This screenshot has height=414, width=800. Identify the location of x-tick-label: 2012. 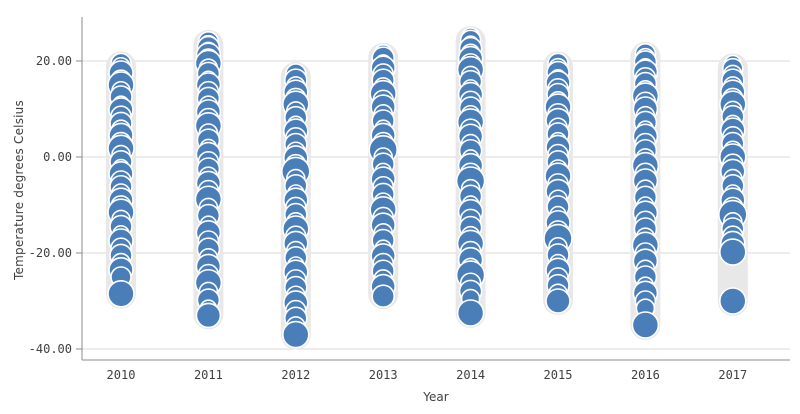
(295, 375).